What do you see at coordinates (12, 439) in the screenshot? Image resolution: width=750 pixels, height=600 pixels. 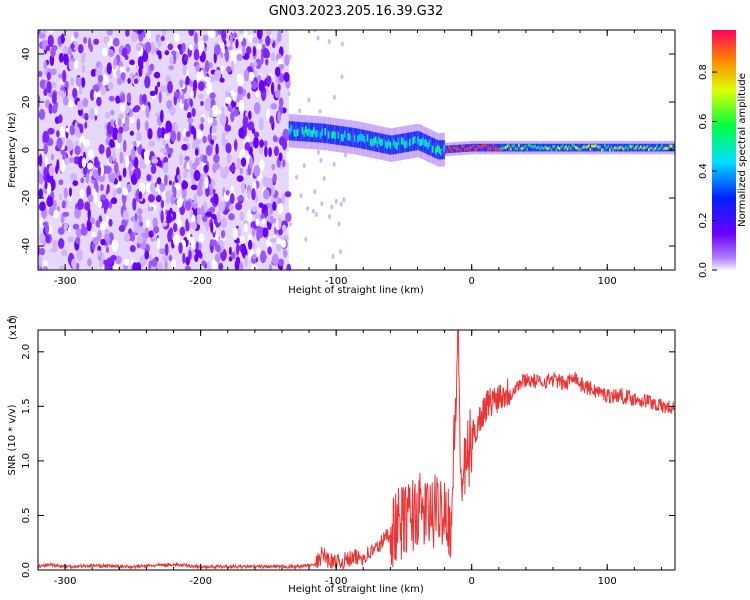 I see `snr-y-axis-label: SNR (10 * v/v)` at bounding box center [12, 439].